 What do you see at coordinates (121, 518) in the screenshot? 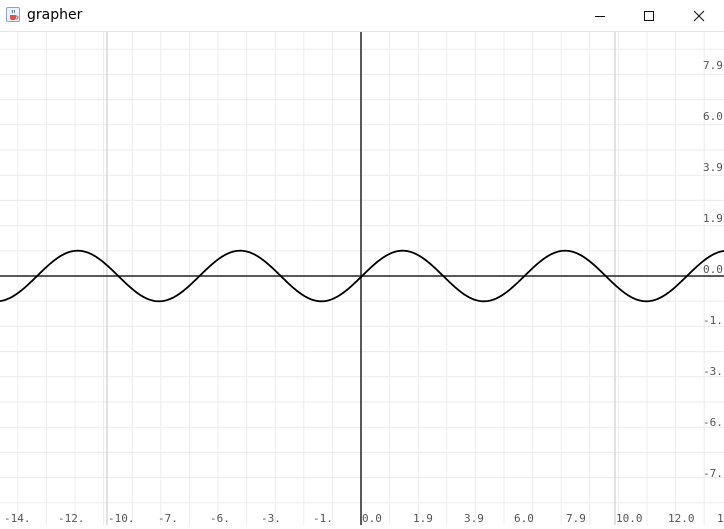
I see `x-tick-label: -10.` at bounding box center [121, 518].